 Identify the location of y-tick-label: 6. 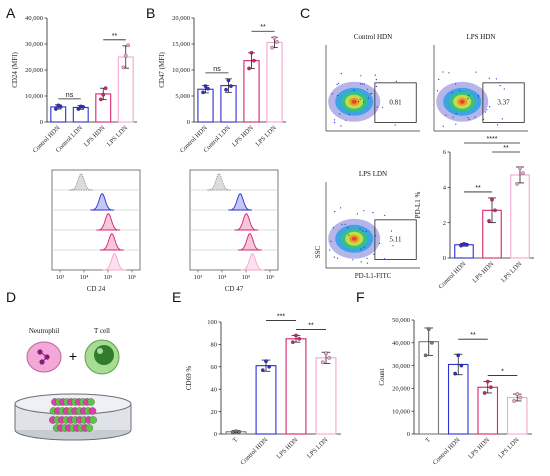
(445, 152).